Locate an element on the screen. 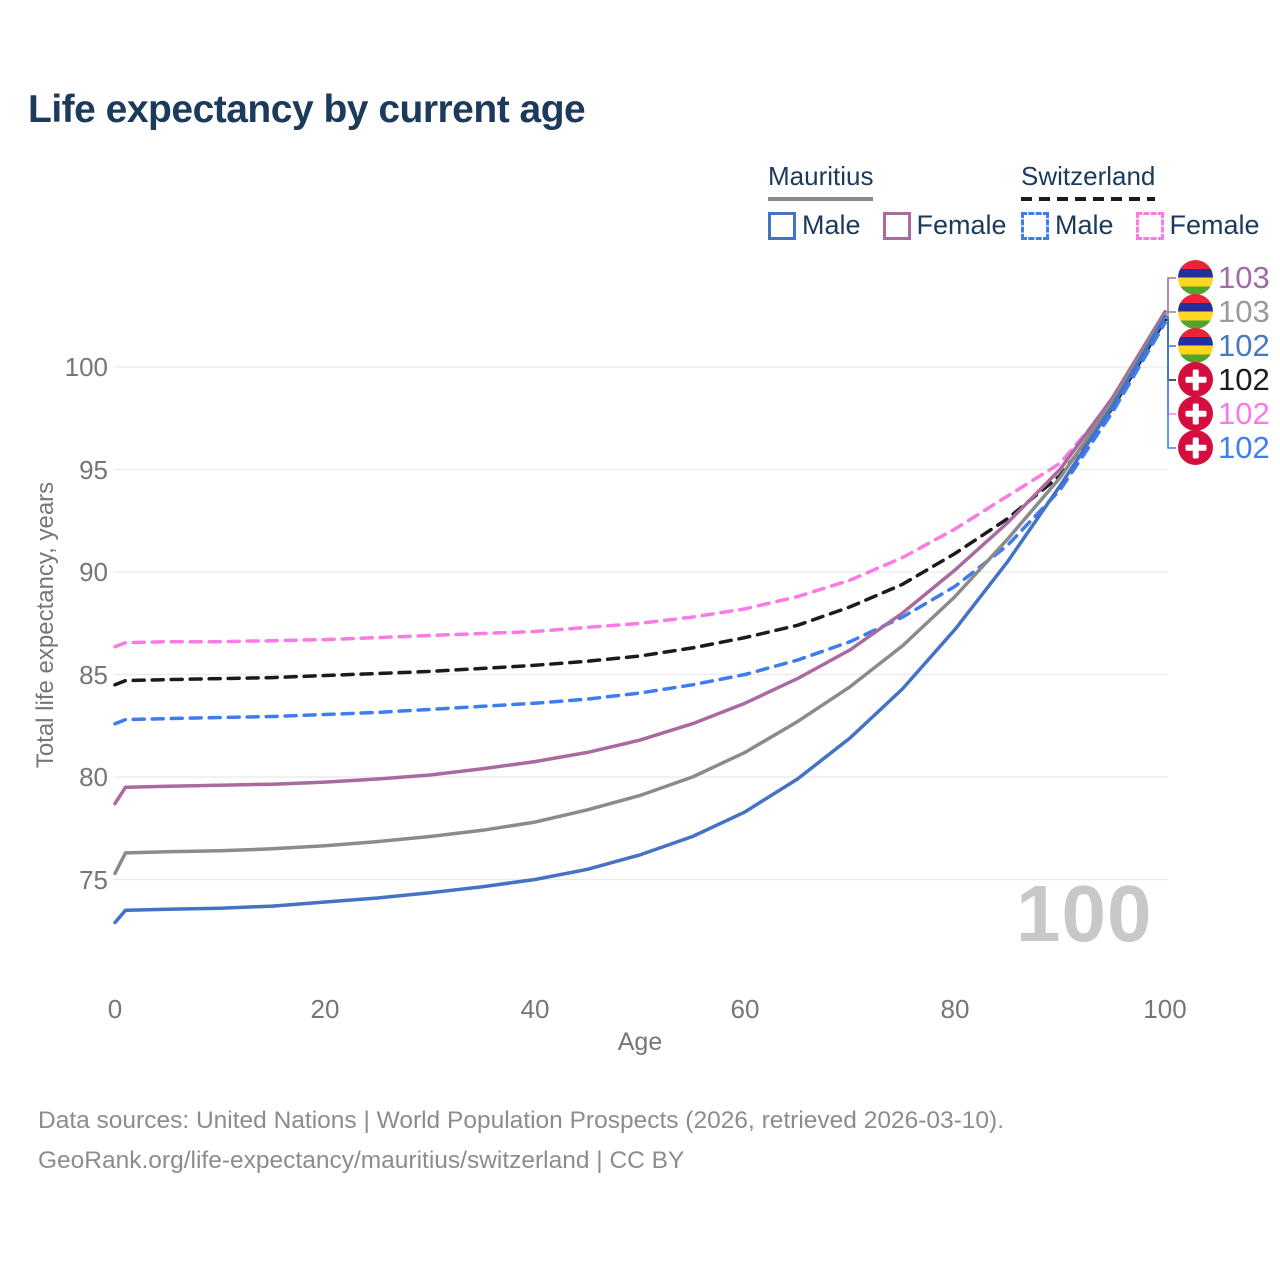 The image size is (1280, 1280). legend-item-mauritius-male: Male is located at coordinates (814, 225).